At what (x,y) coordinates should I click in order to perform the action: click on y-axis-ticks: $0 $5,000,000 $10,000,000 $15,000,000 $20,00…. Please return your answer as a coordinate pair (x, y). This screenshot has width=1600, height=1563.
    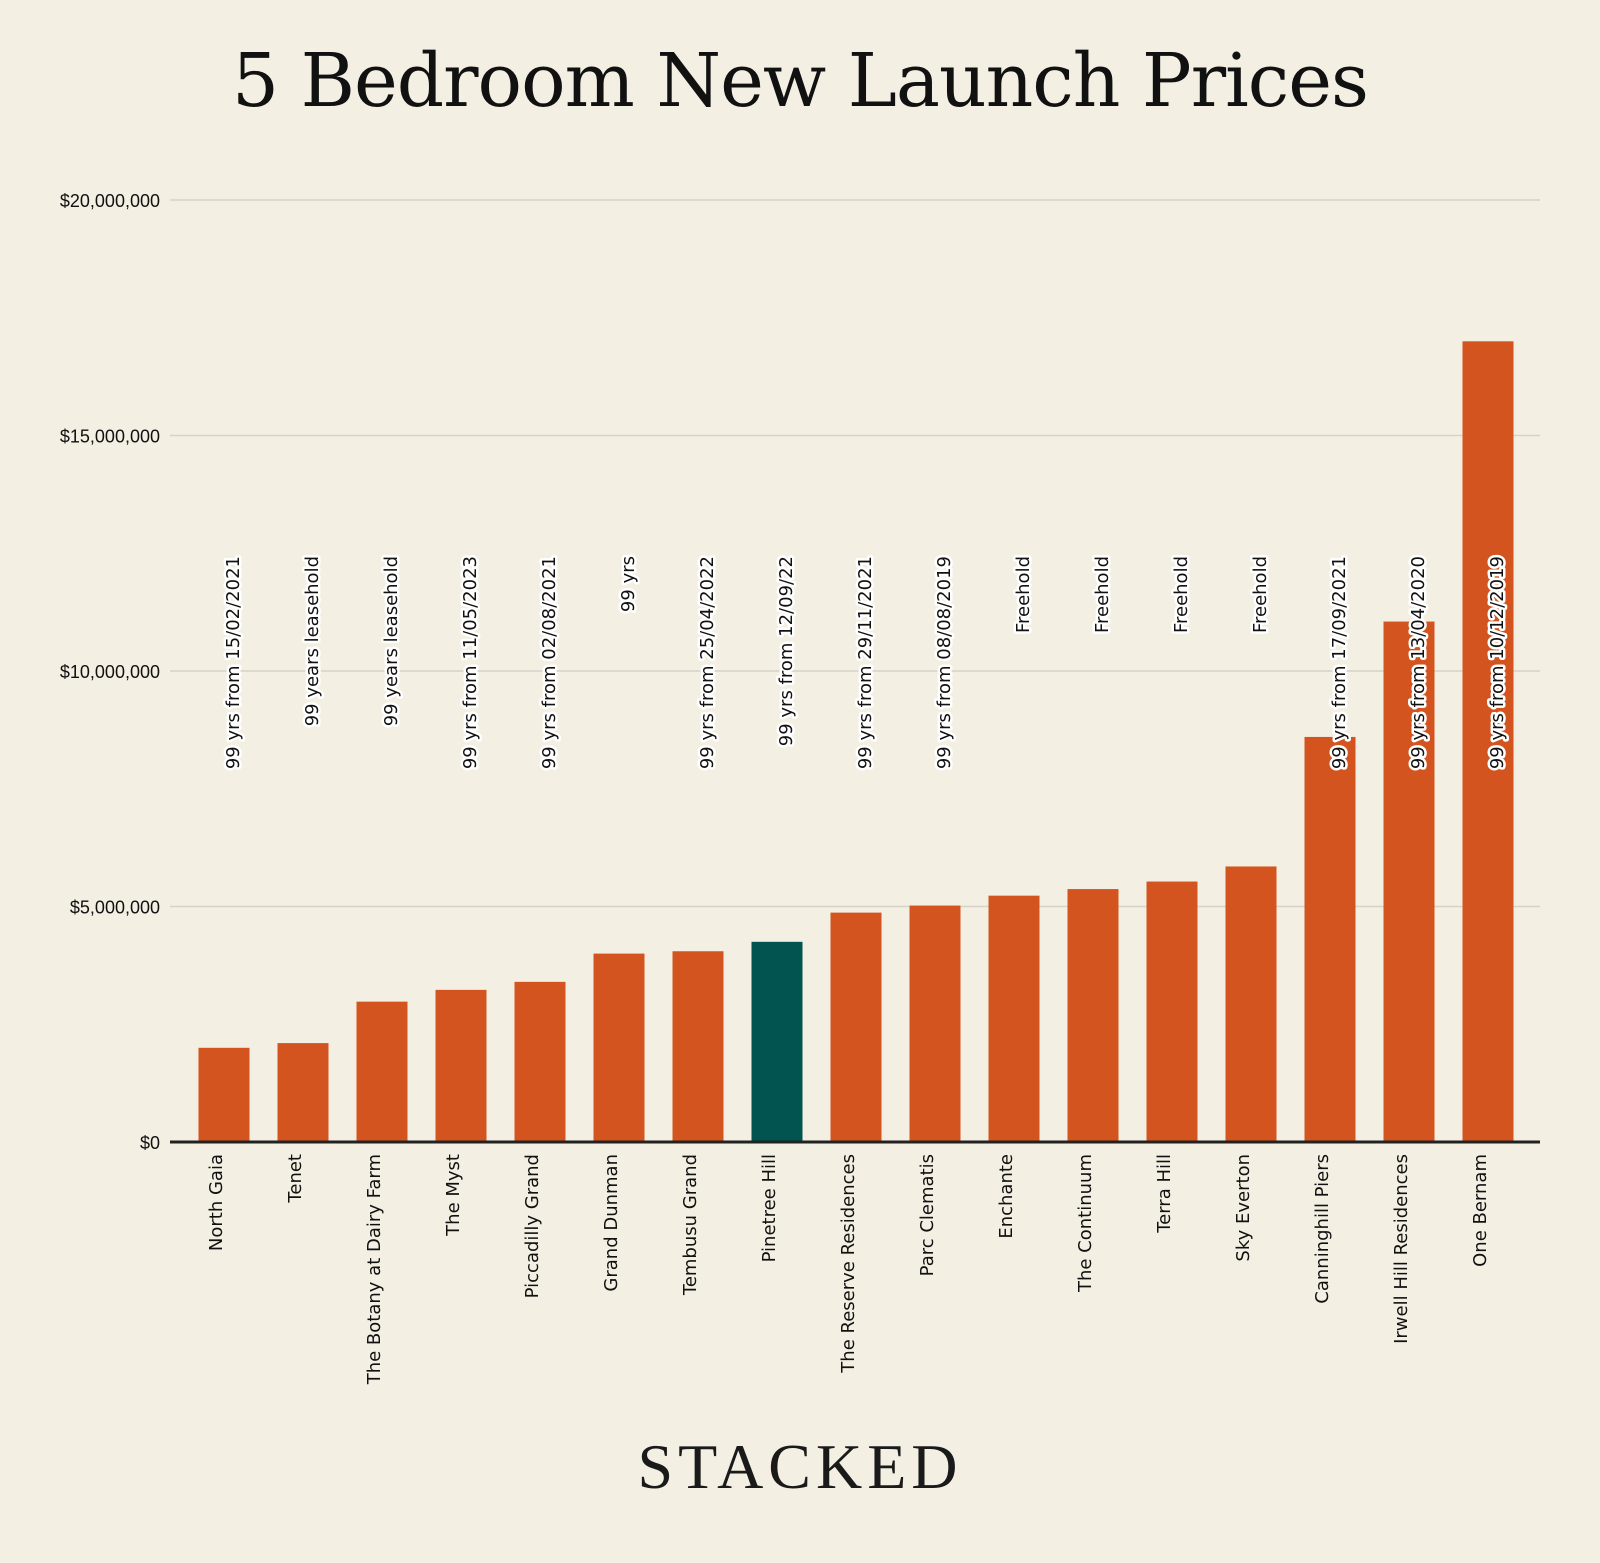
    Looking at the image, I should click on (110, 672).